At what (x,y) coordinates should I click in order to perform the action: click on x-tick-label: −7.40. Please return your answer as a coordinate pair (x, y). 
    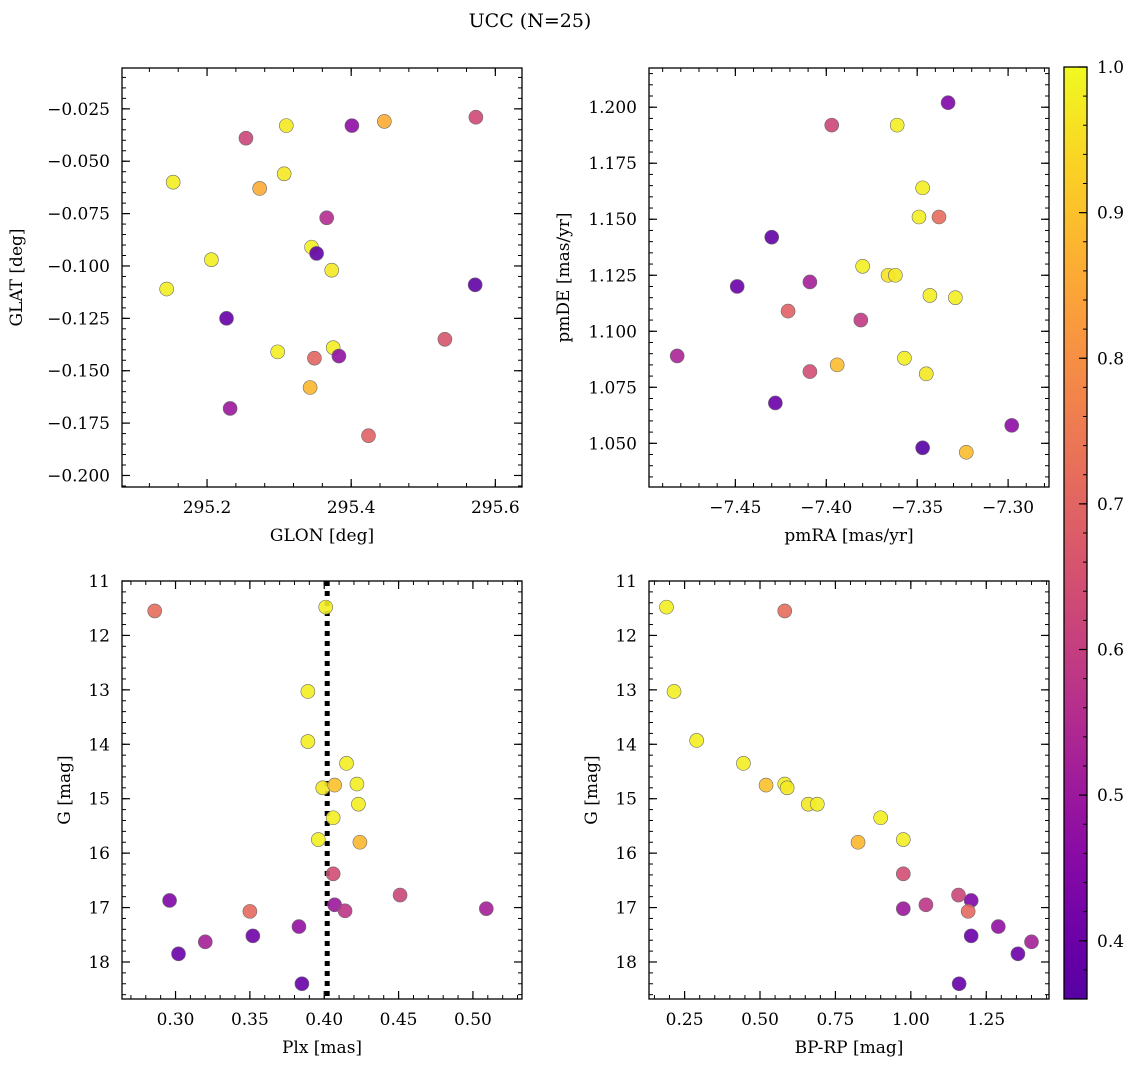
    Looking at the image, I should click on (826, 508).